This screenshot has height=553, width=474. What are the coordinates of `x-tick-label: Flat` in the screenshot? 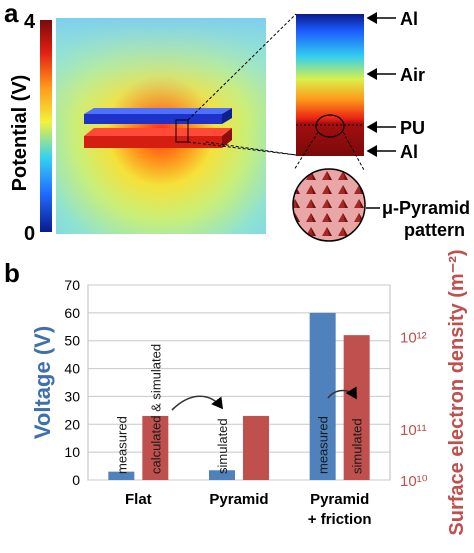 It's located at (138, 499).